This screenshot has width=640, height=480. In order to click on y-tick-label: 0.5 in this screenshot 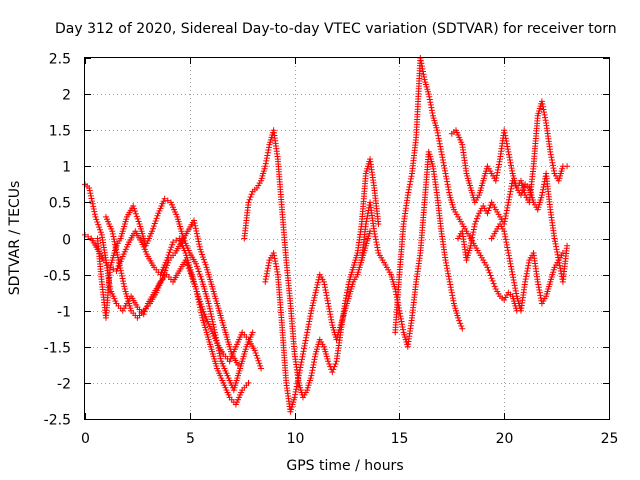, I will do `click(60, 204)`.